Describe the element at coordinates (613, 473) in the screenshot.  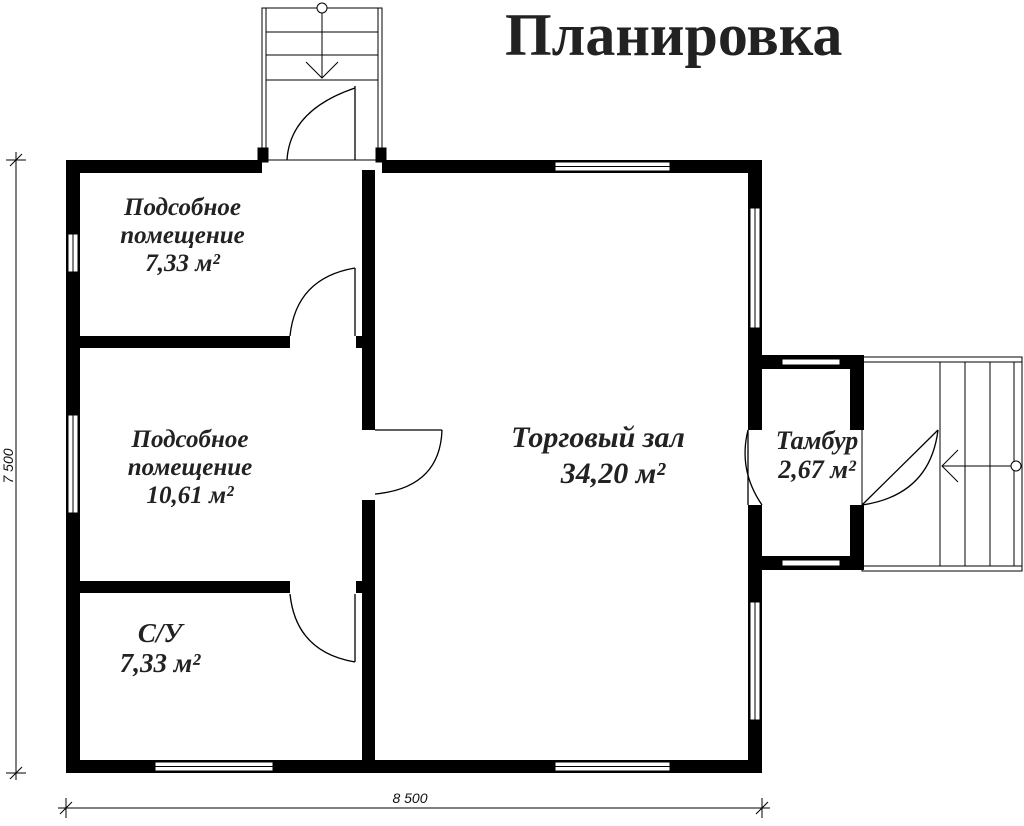
I see `room-sales-hall-area: 34,20 м²` at that location.